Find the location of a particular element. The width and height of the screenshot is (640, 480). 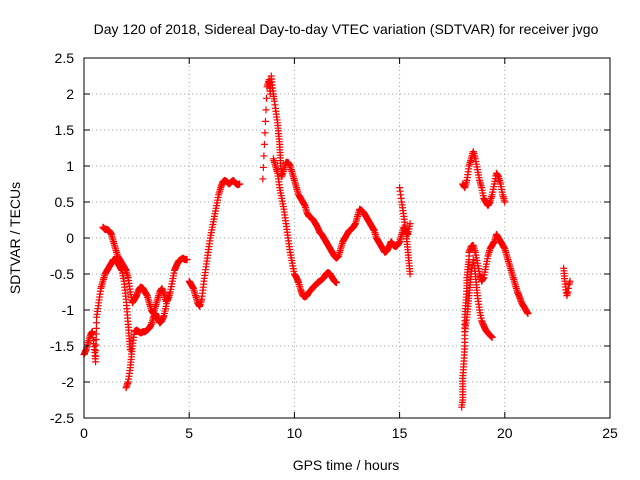

x-axis-label: GPS time / hours is located at coordinates (346, 465).